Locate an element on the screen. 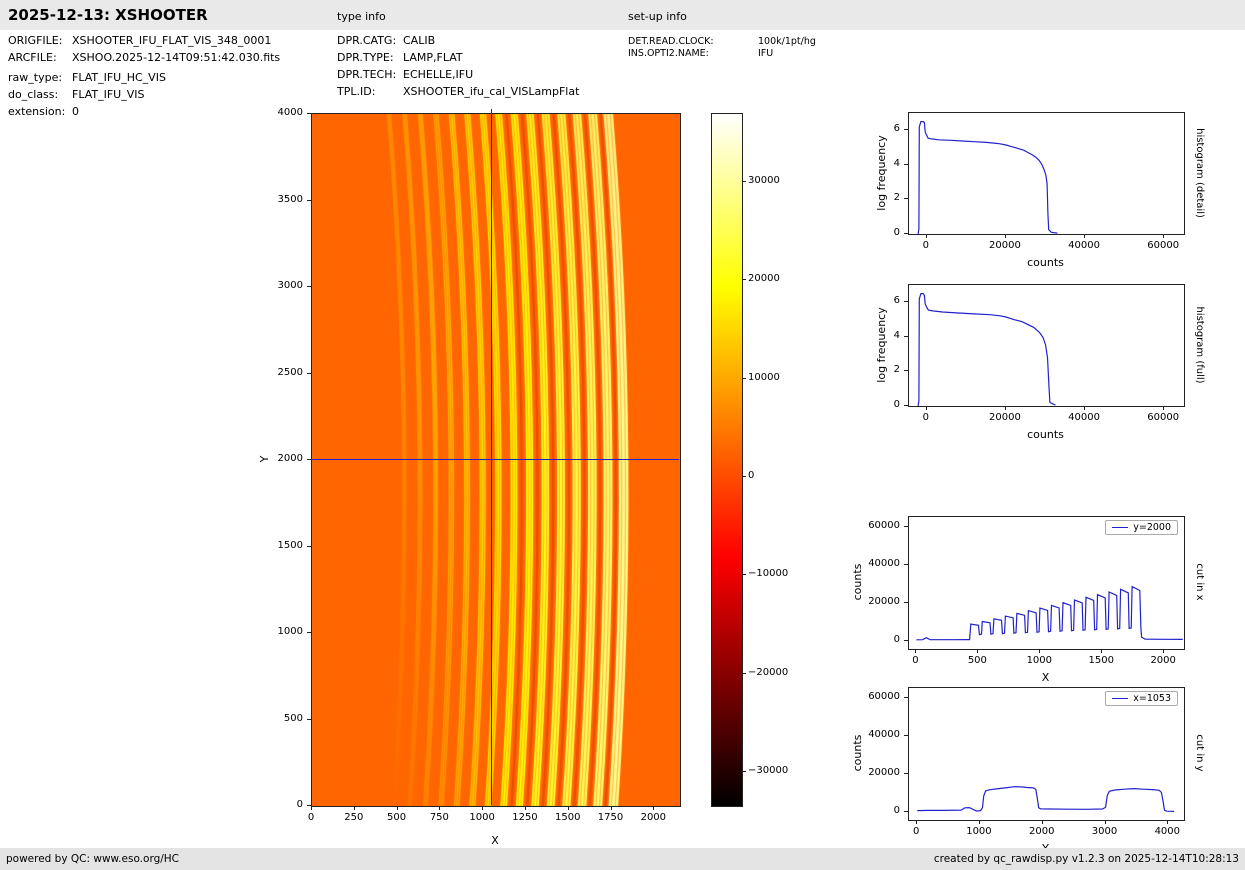 The height and width of the screenshot is (870, 1245). meta-row: raw_type: FLAT_IFU_HC_VIS is located at coordinates (168, 79).